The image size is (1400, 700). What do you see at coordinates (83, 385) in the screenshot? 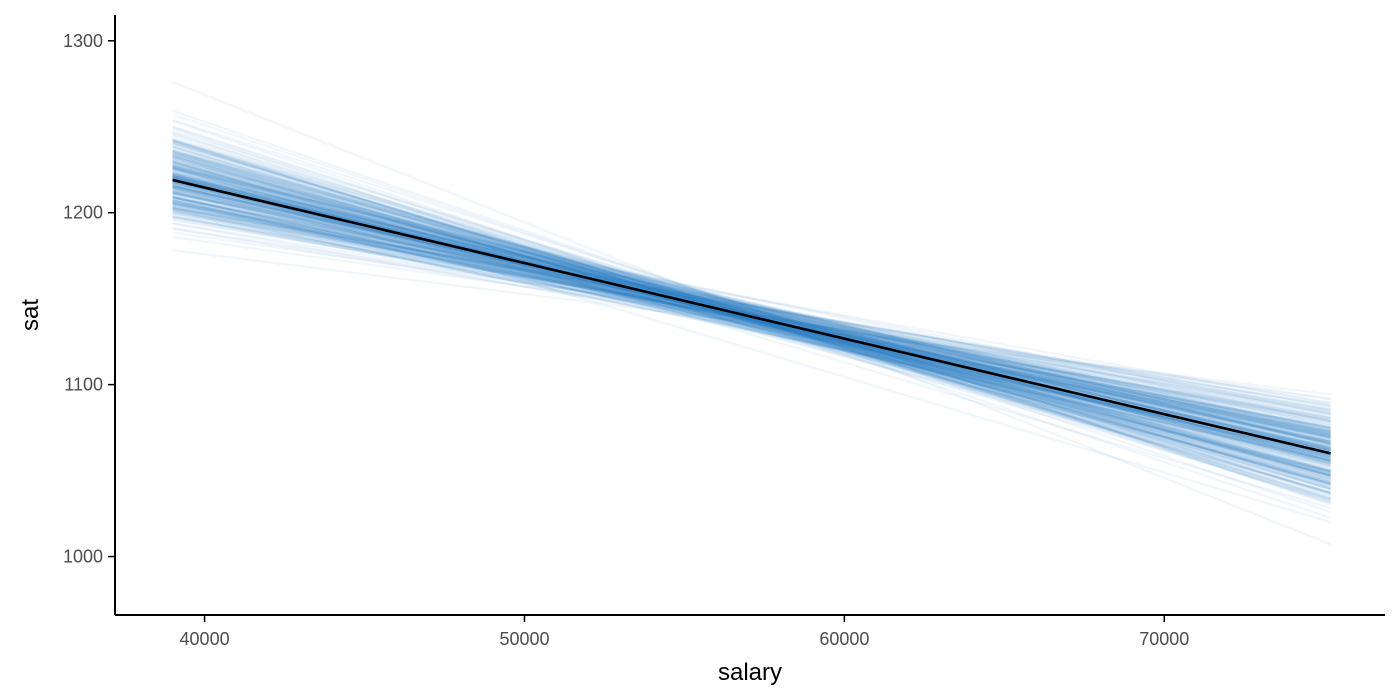
I see `y-tick-label: 1100` at bounding box center [83, 385].